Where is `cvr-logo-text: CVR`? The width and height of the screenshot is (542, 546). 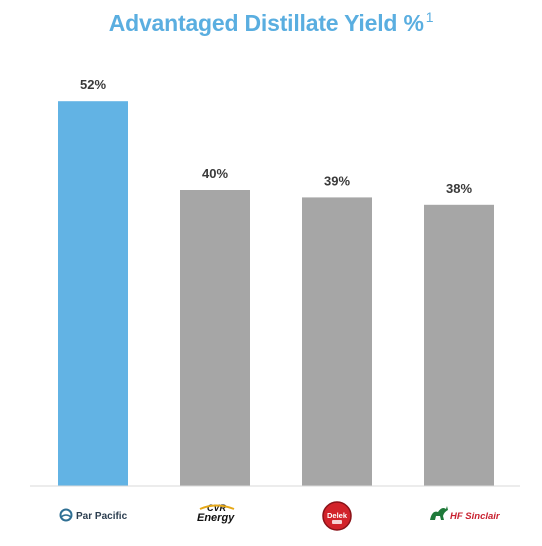 cvr-logo-text: CVR is located at coordinates (217, 508).